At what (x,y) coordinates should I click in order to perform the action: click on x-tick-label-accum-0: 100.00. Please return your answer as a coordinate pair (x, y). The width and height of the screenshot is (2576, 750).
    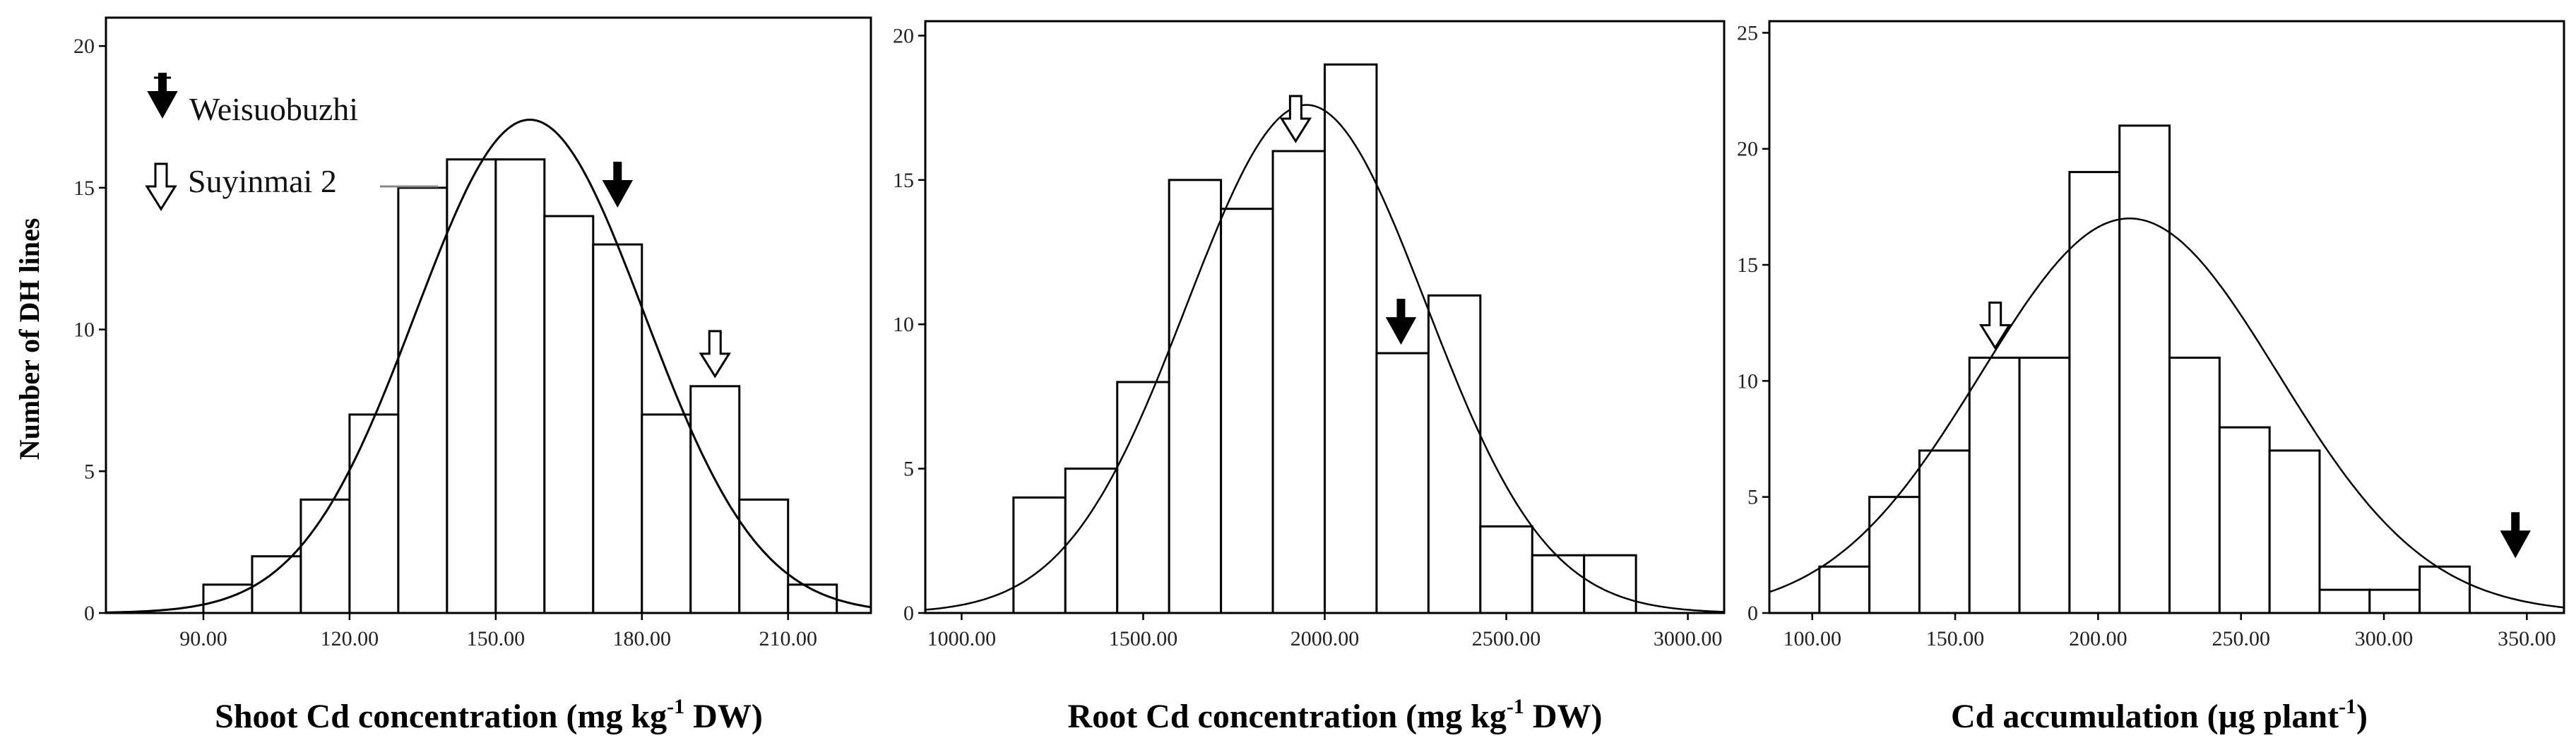
    Looking at the image, I should click on (1812, 638).